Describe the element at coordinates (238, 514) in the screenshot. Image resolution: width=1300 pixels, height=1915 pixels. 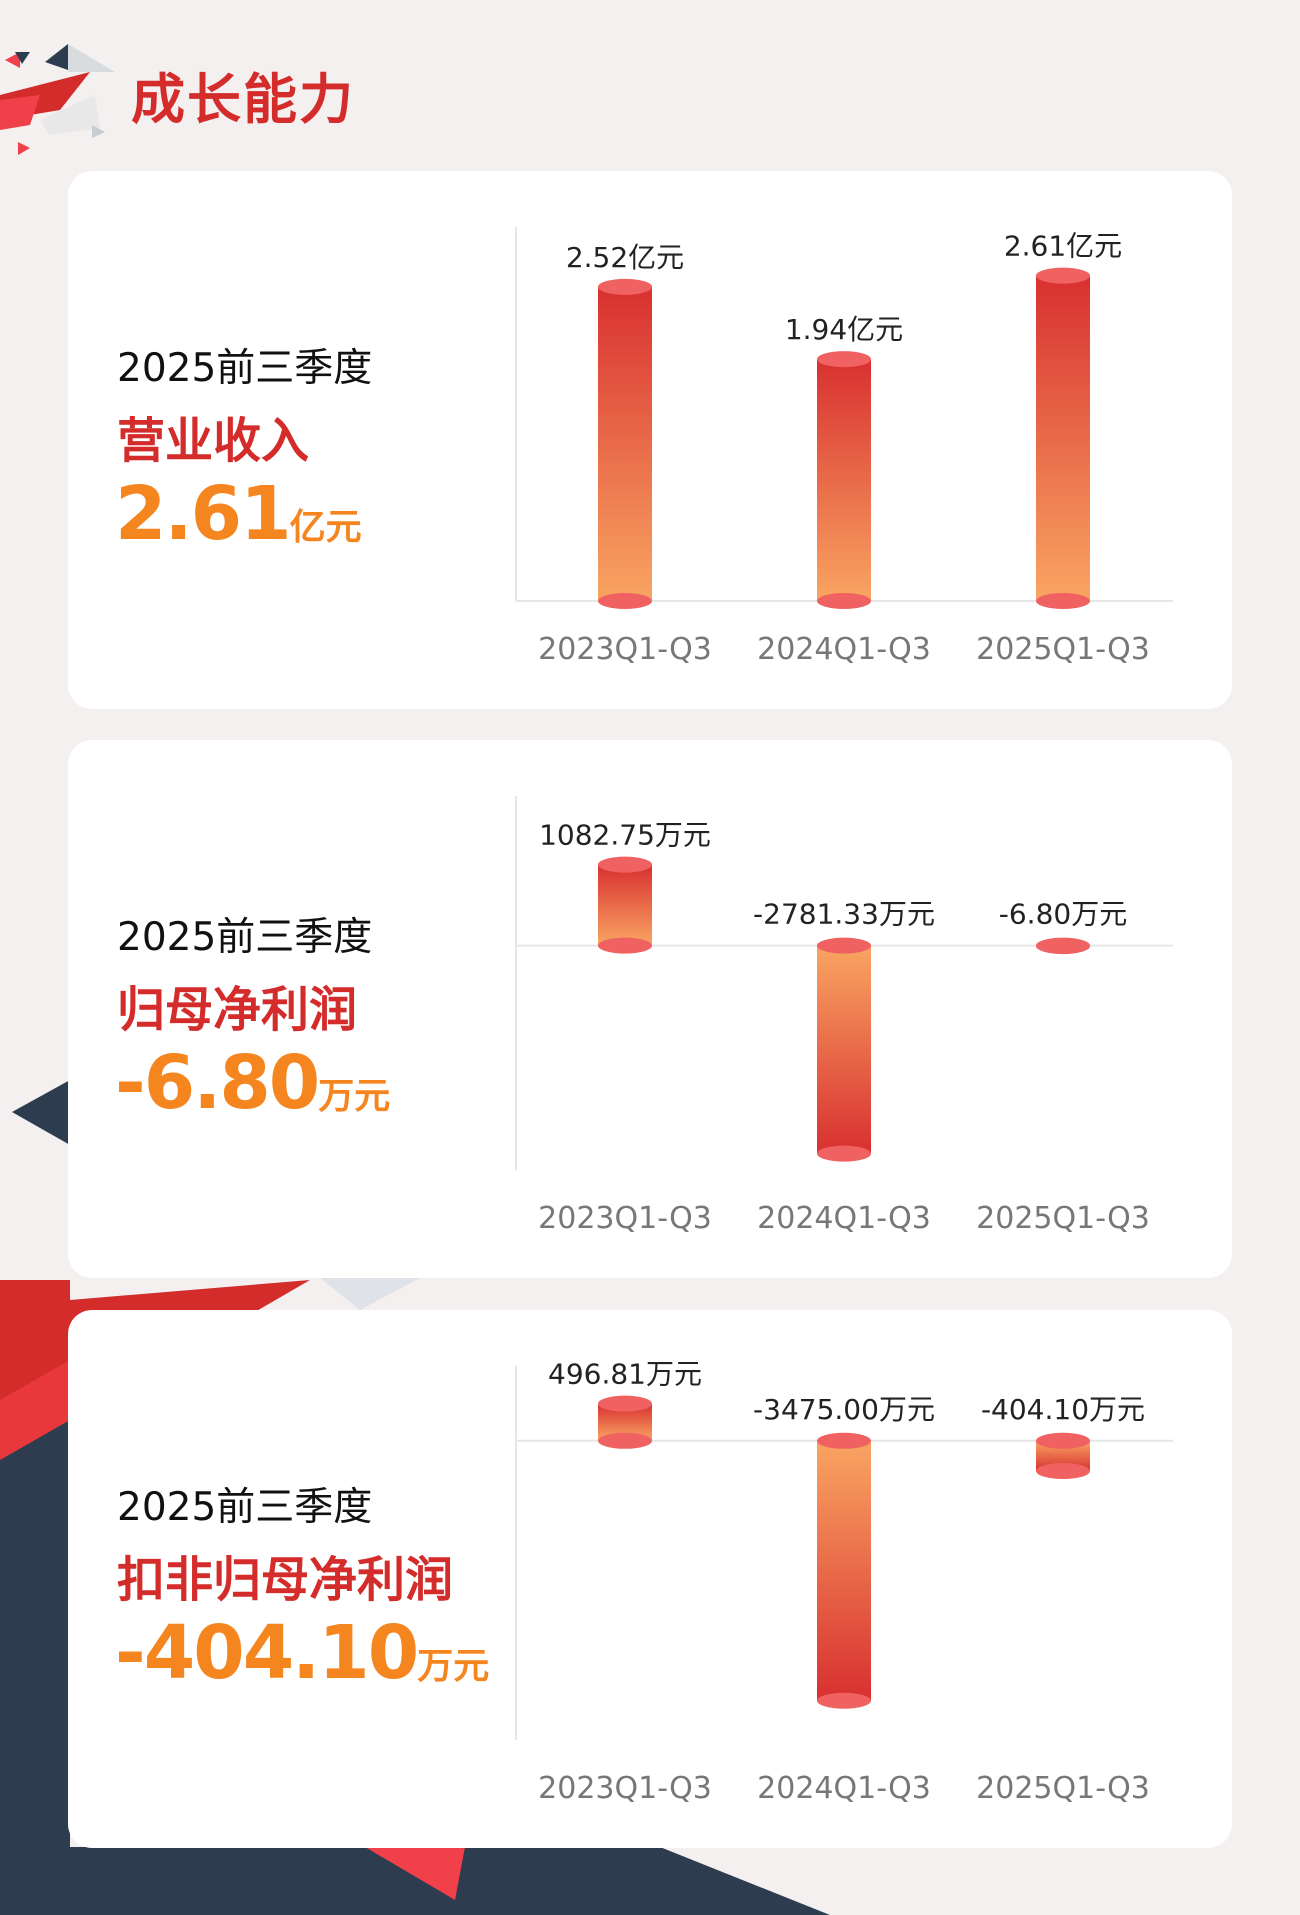
I see `metric-value: 2.61亿元` at that location.